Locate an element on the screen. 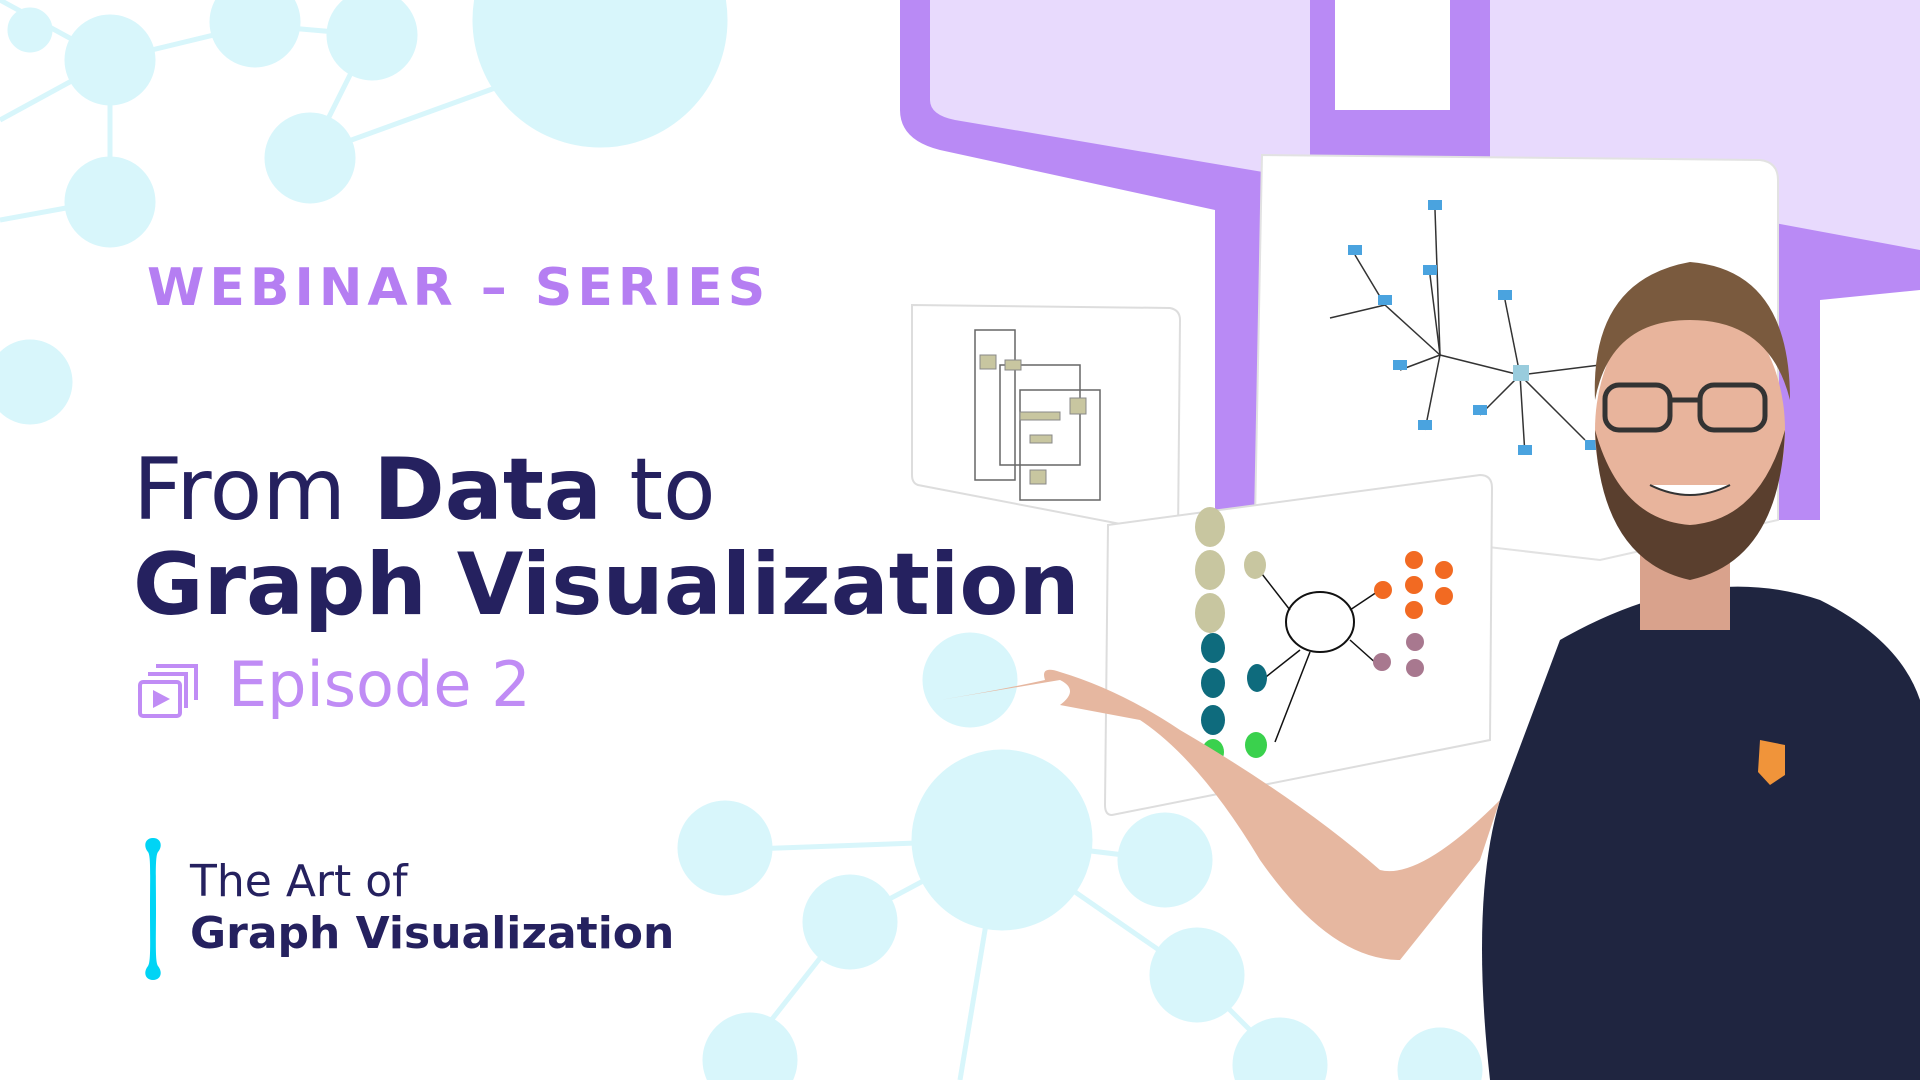 The width and height of the screenshot is (1920, 1080). flowchart-card is located at coordinates (1046, 420).